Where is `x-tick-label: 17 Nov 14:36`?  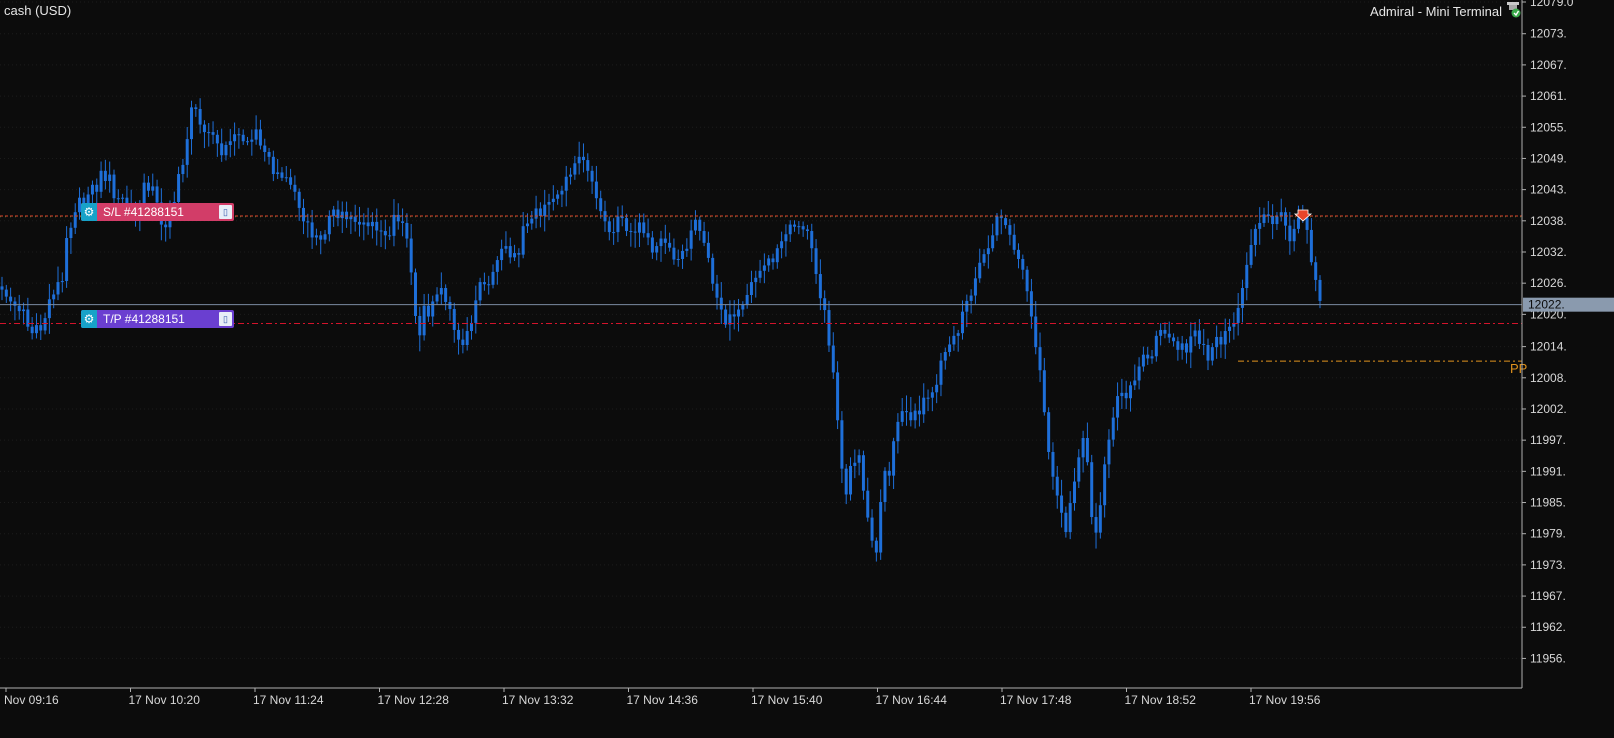
x-tick-label: 17 Nov 14:36 is located at coordinates (663, 700).